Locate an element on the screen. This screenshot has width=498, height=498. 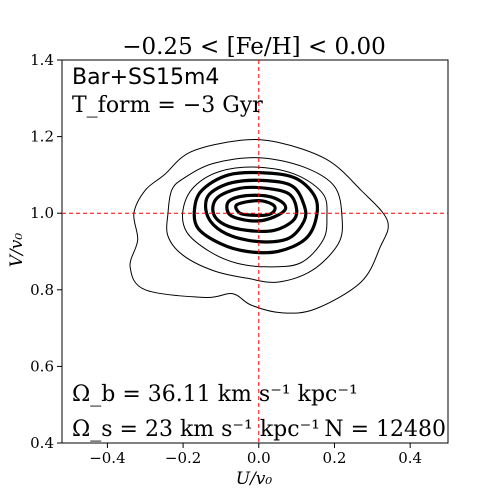
spiral-pattern-speed-label: Ω_s = 23 km s⁻¹ kpc⁻¹ is located at coordinates (196, 429).